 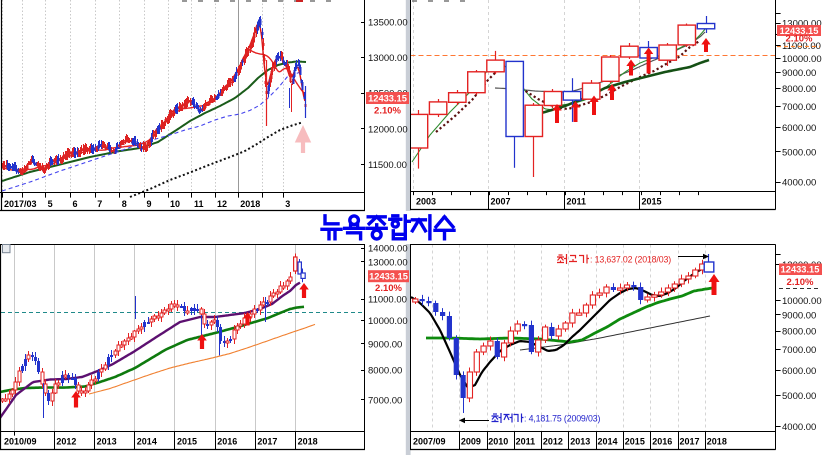 What do you see at coordinates (75, 204) in the screenshot?
I see `svg-text: 6` at bounding box center [75, 204].